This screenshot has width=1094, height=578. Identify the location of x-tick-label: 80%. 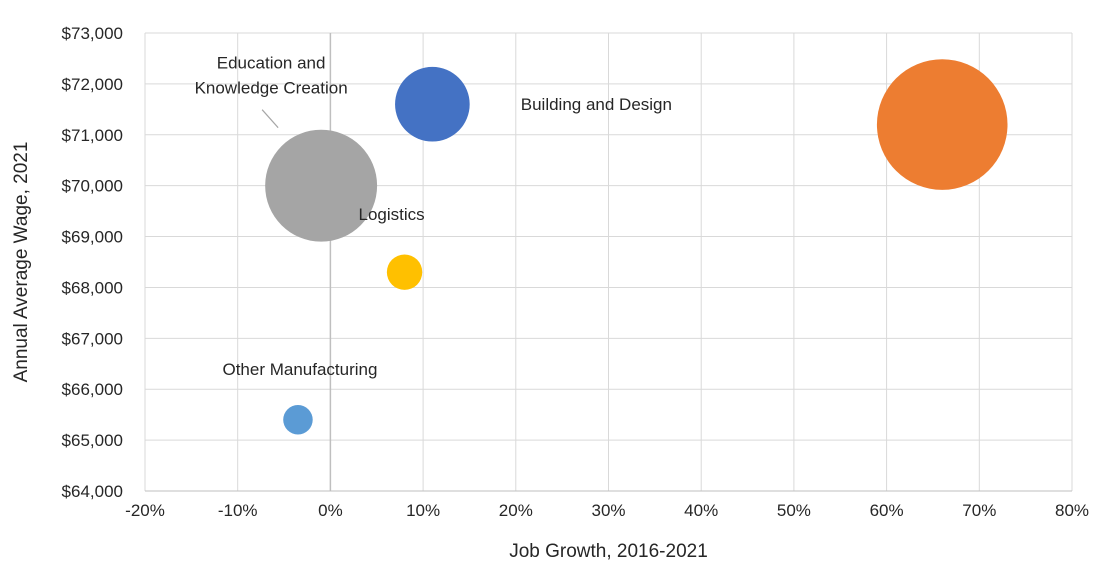
(1072, 510).